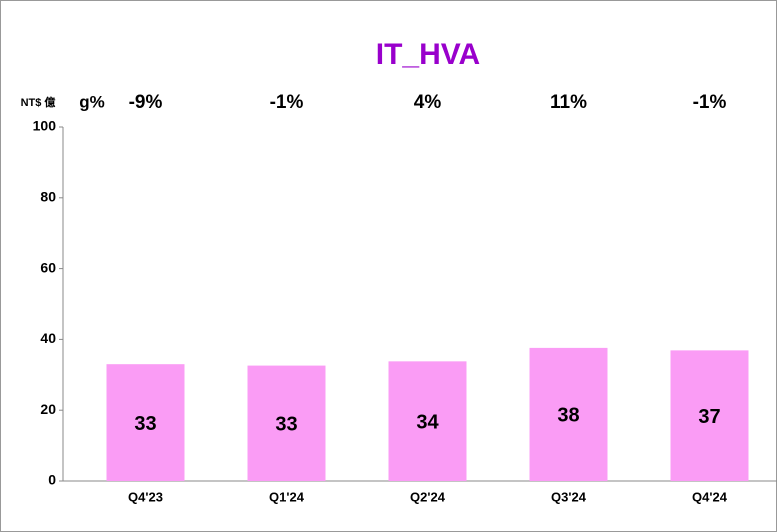 This screenshot has height=532, width=777. What do you see at coordinates (48, 338) in the screenshot?
I see `y-tick-label: 40` at bounding box center [48, 338].